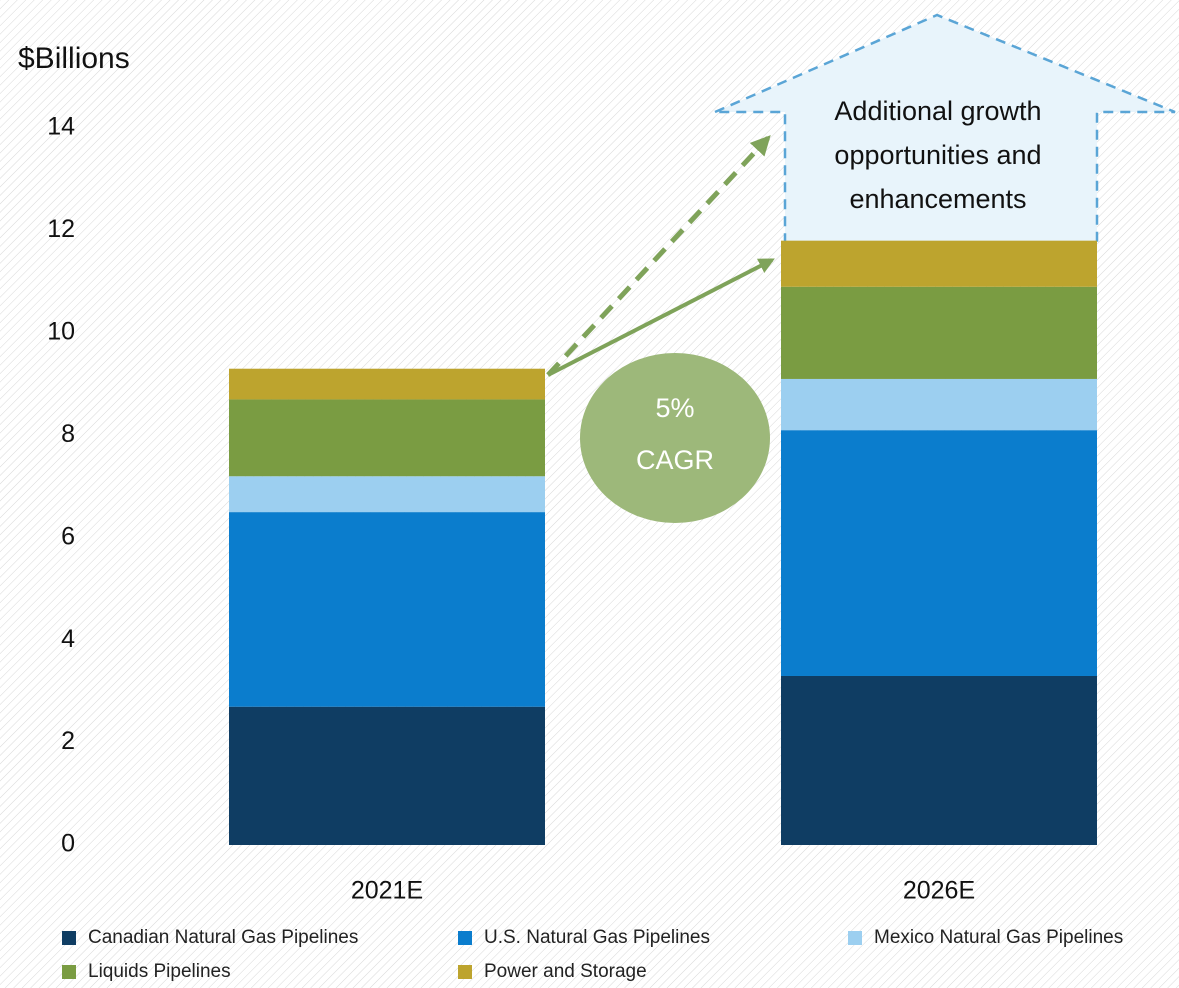  I want to click on legend-label: Liquids Pipelines, so click(159, 971).